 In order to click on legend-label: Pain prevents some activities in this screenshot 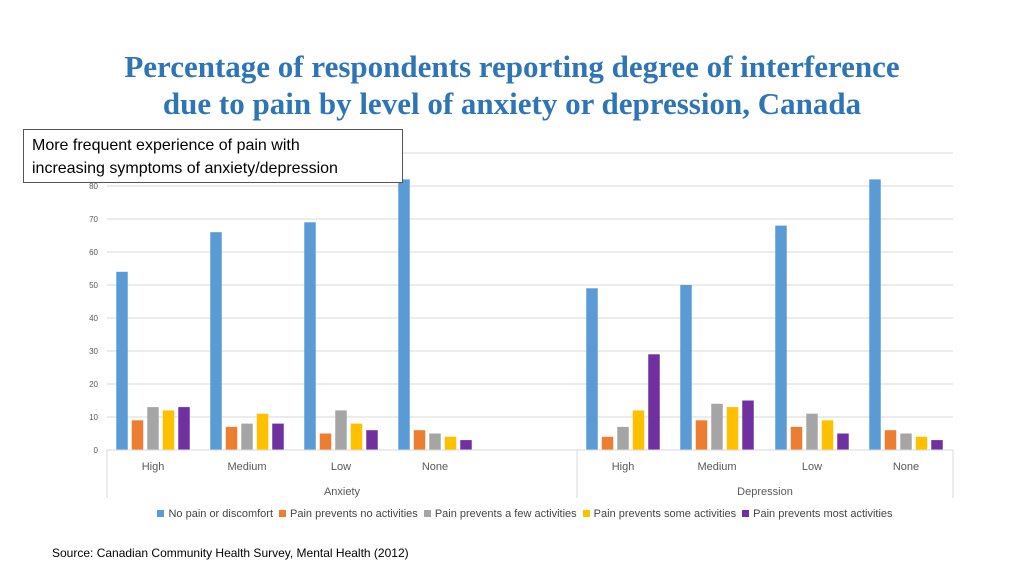, I will do `click(665, 514)`.